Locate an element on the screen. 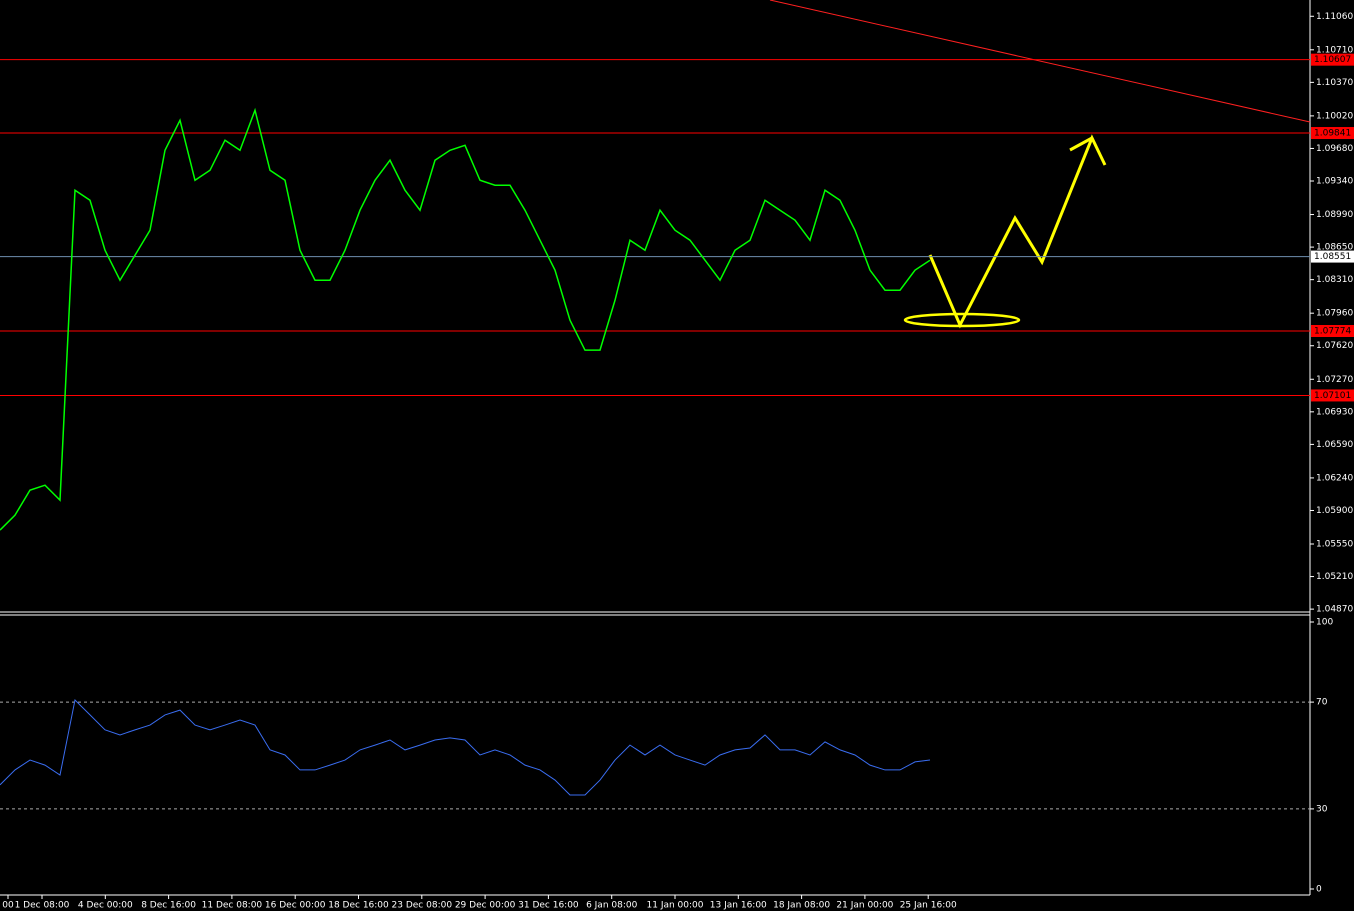 This screenshot has height=911, width=1354. y-tick-label: 1.04870 is located at coordinates (1334, 610).